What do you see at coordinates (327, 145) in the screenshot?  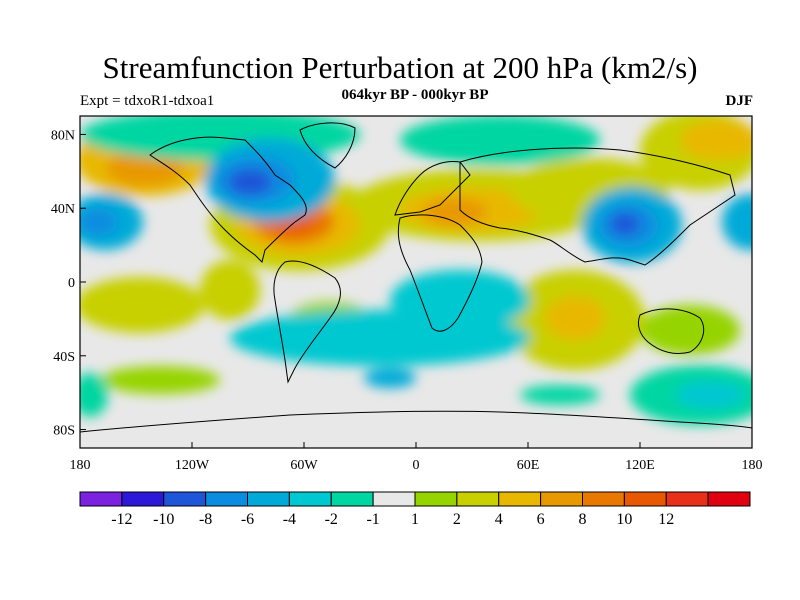 I see `coast-greenland` at bounding box center [327, 145].